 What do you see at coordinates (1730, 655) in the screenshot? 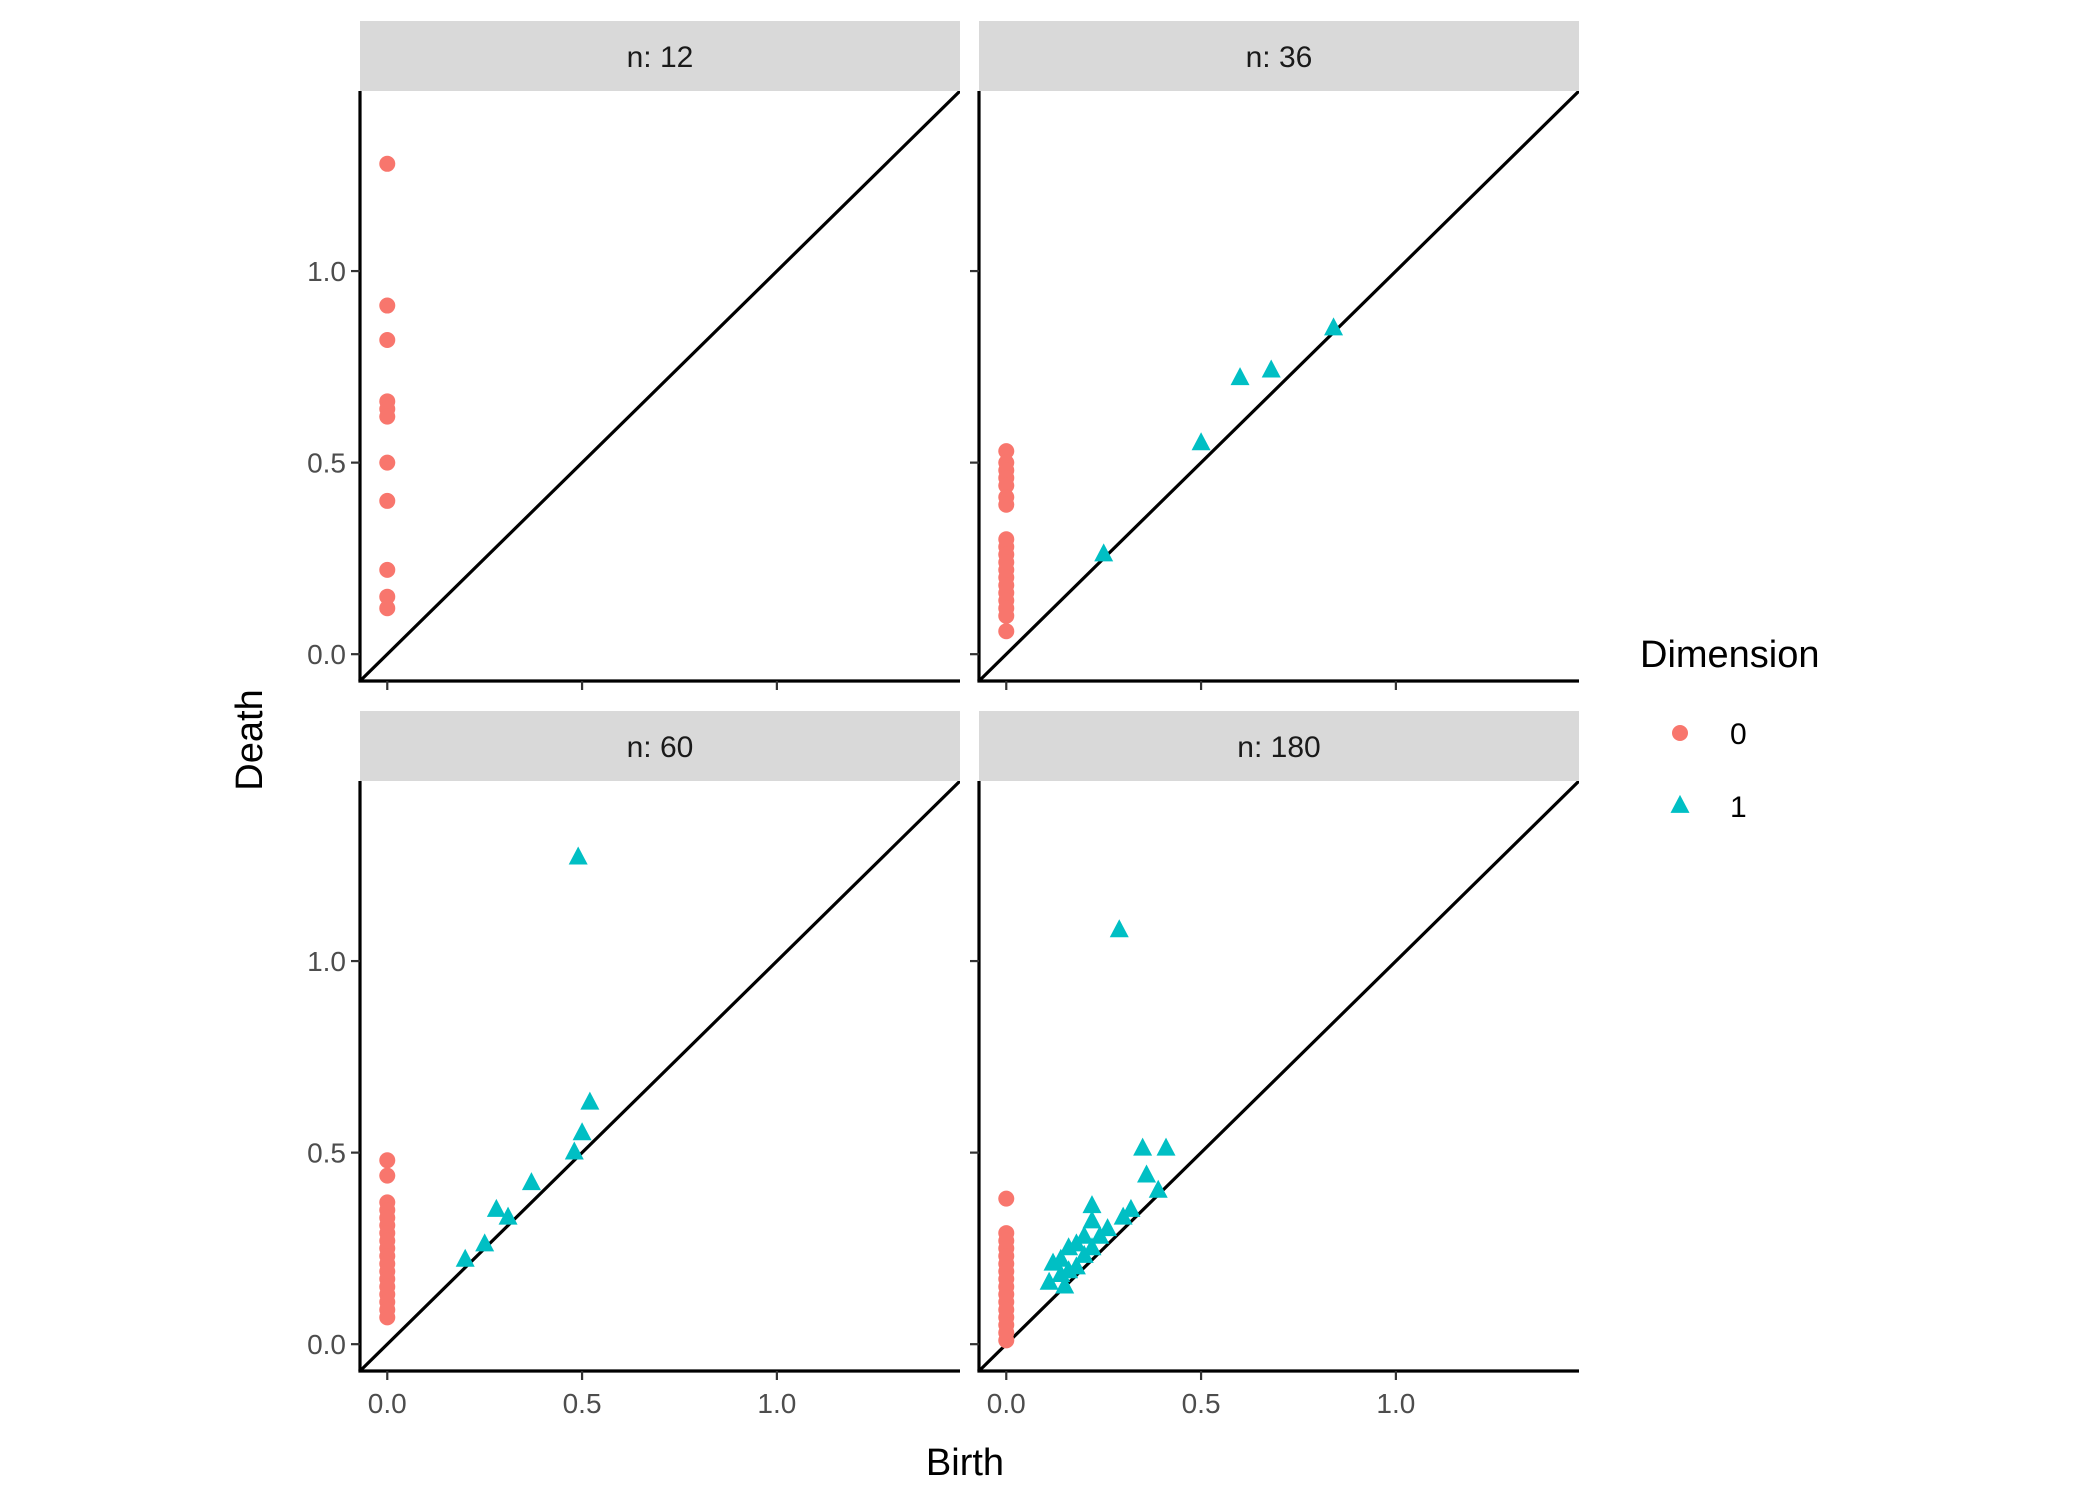
I see `legend-title: Dimension` at bounding box center [1730, 655].